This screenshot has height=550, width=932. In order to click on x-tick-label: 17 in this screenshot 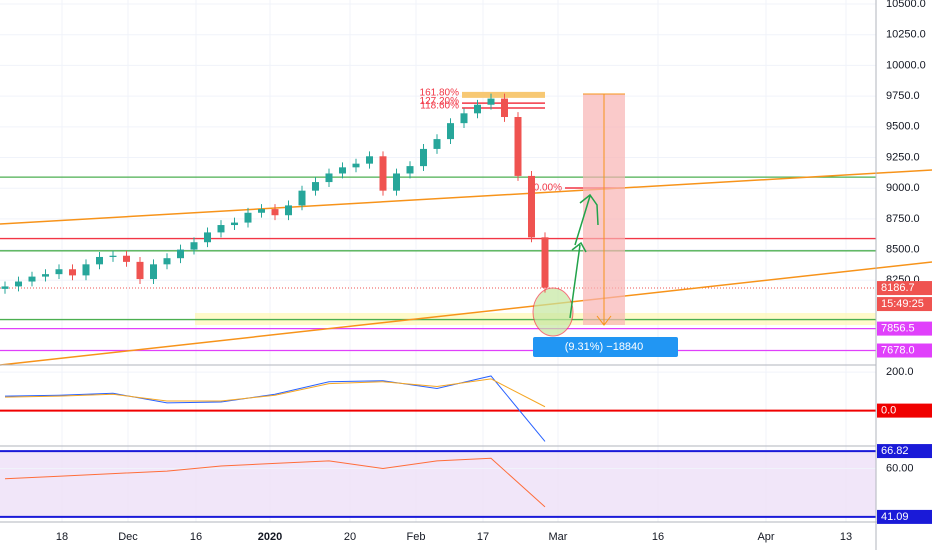, I will do `click(483, 537)`.